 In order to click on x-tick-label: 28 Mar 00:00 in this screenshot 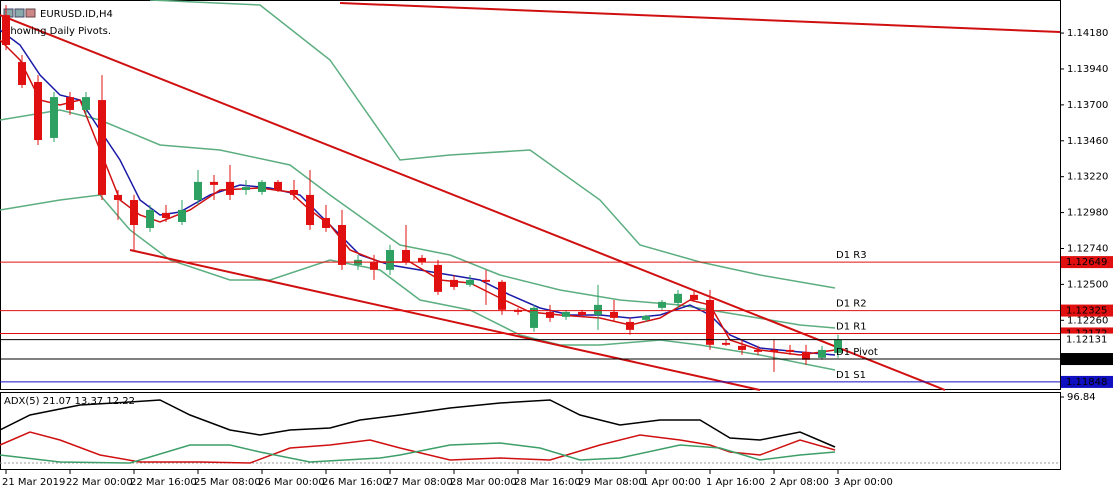, I will do `click(483, 482)`.